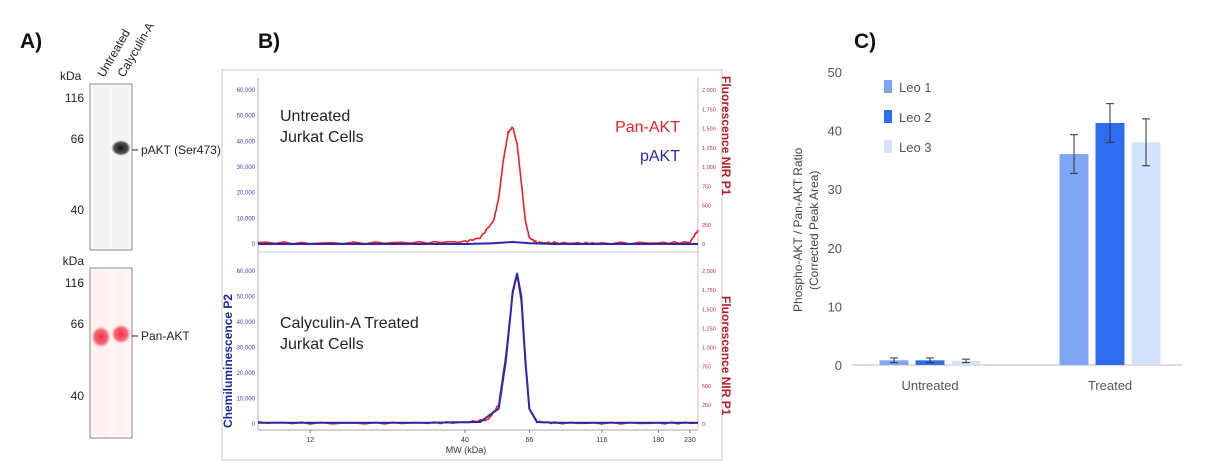 Image resolution: width=1207 pixels, height=468 pixels. Describe the element at coordinates (322, 344) in the screenshot. I see `bottom-annotation-line2: Jurkat Cells` at that location.